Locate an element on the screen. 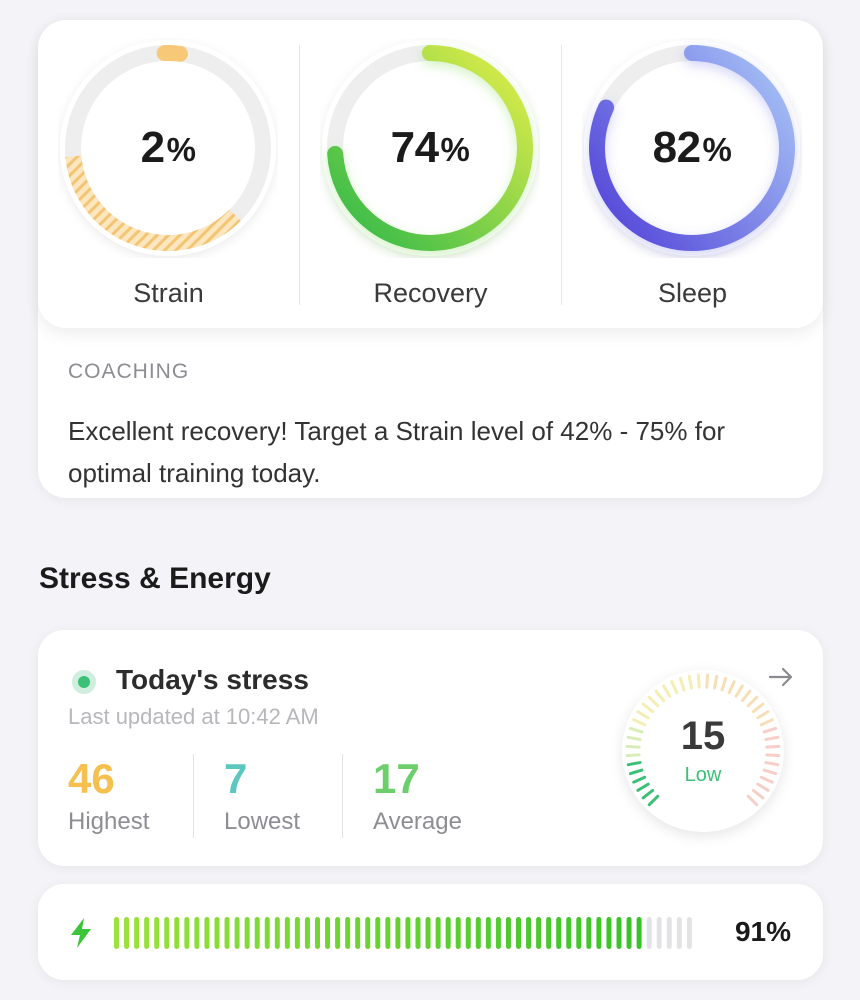  strain-value: 2% is located at coordinates (168, 148).